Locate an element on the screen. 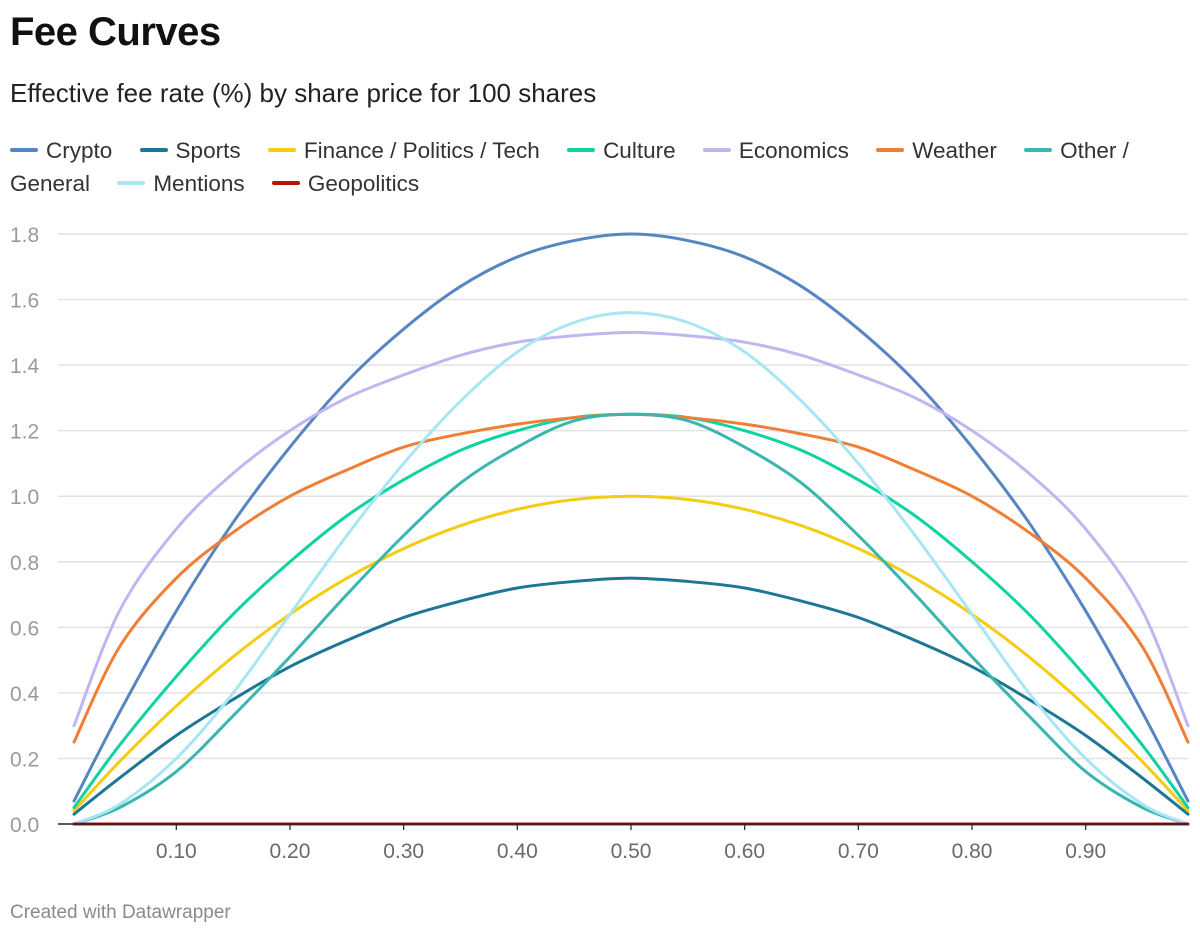  legend-item-weather: Weather is located at coordinates (936, 150).